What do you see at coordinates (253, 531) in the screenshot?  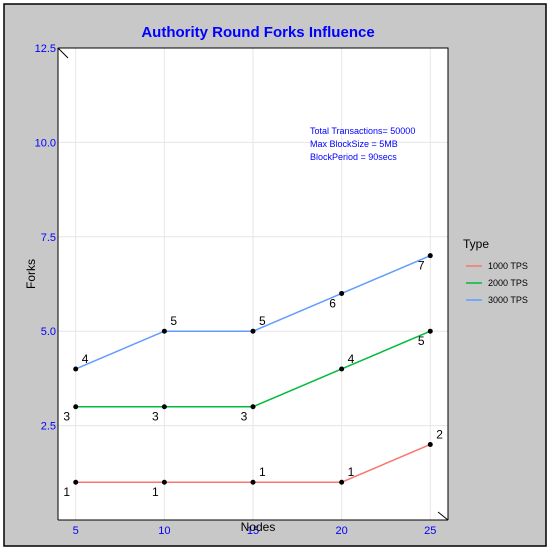 I see `x-tick-label: 15` at bounding box center [253, 531].